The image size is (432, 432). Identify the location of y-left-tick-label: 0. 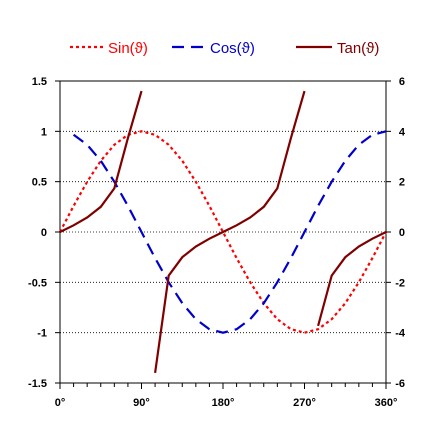
(44, 233).